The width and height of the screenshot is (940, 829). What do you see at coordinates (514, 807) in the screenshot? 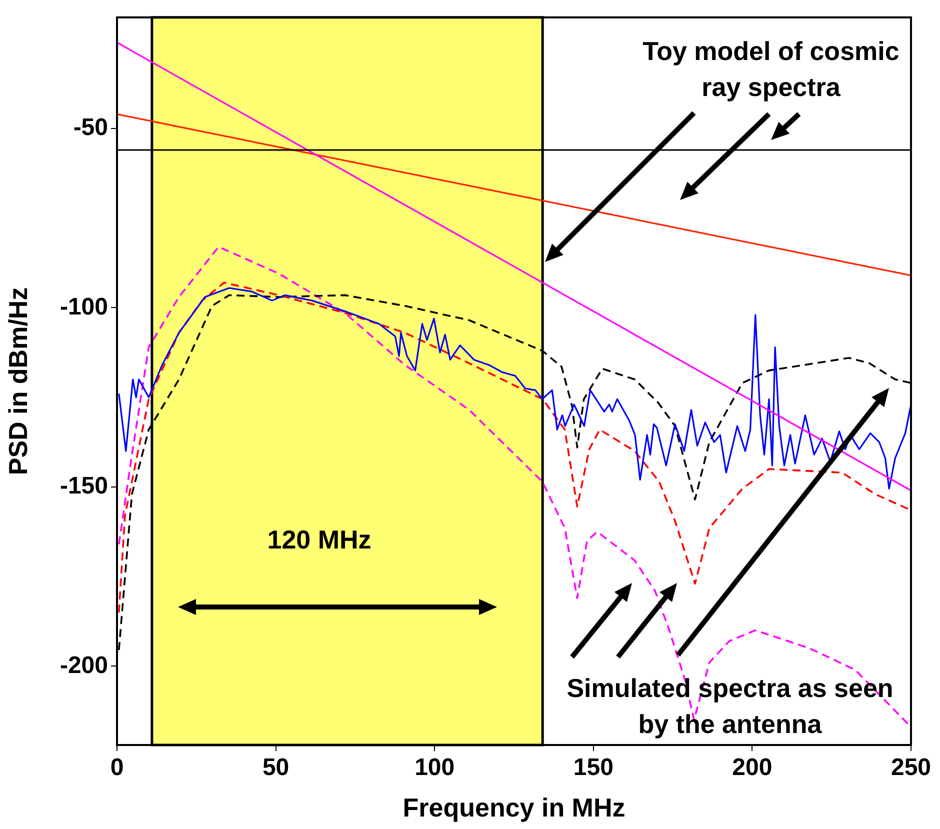
I see `x-axis-title: Frequency in MHz` at bounding box center [514, 807].